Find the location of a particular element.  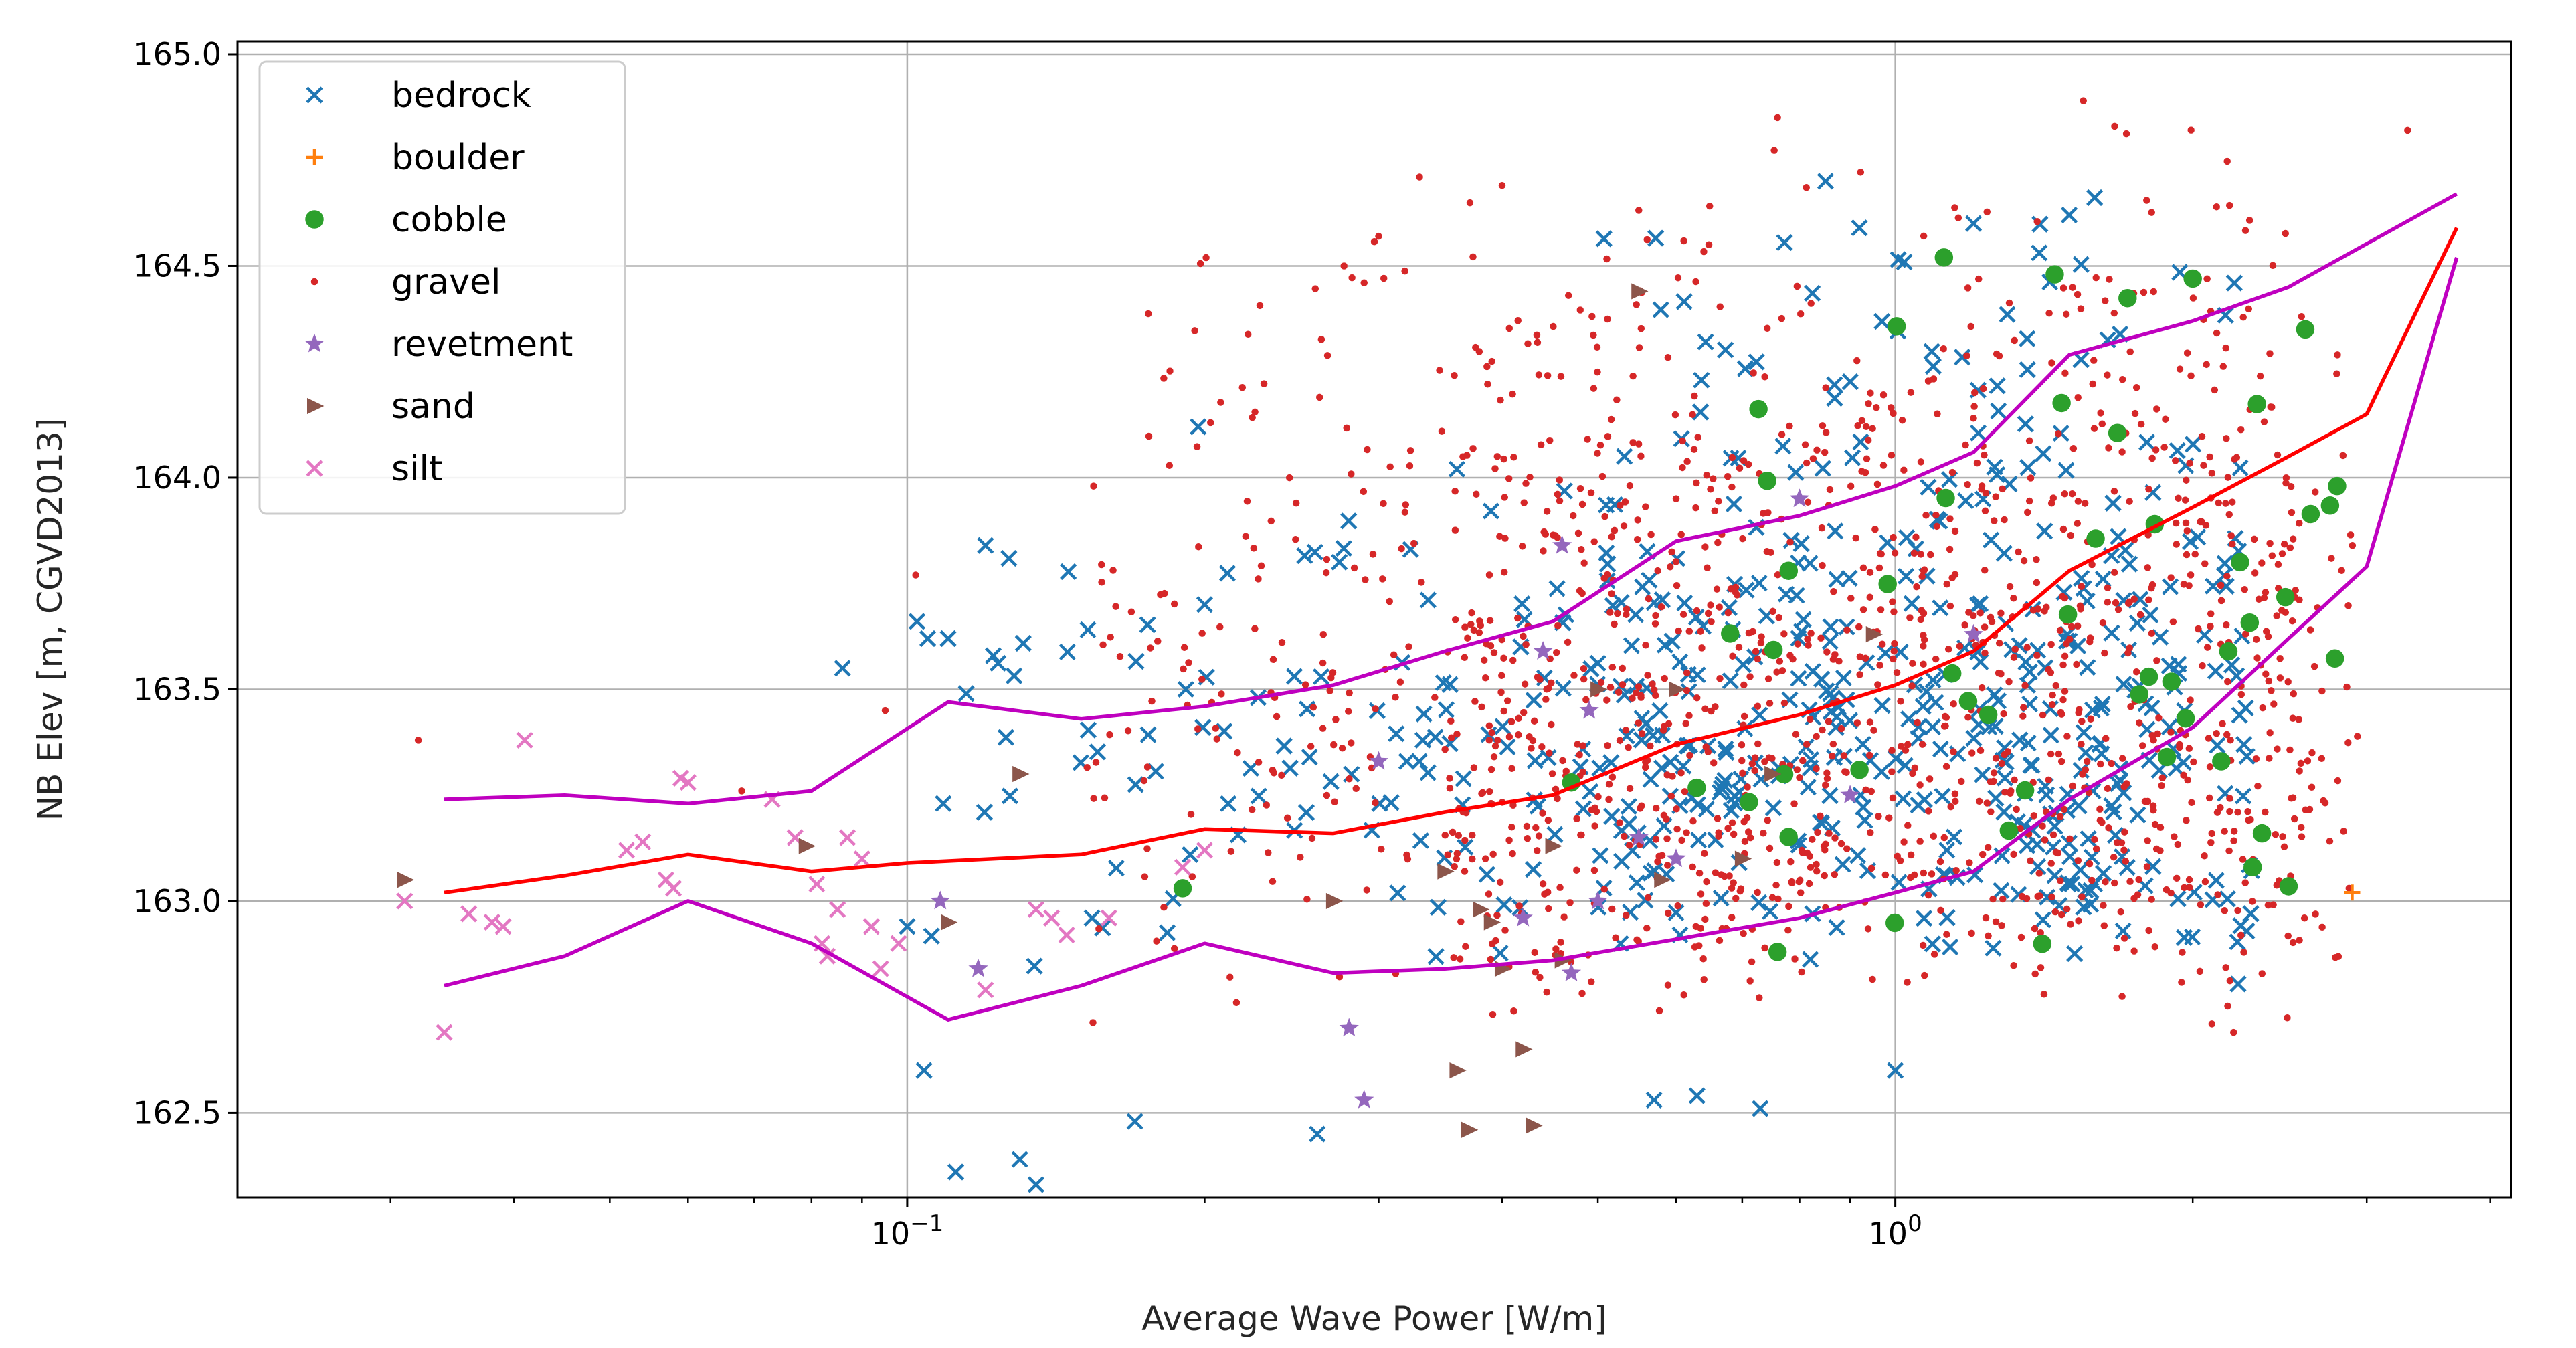

data-point-sand is located at coordinates (1524, 1050).